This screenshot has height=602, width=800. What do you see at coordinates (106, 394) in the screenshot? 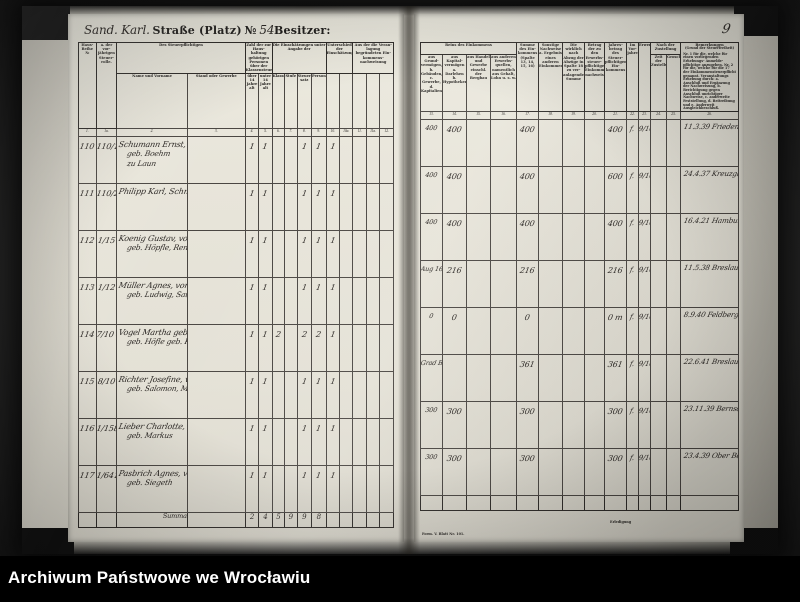
I see `cell-nummer: 8/10` at bounding box center [106, 394].